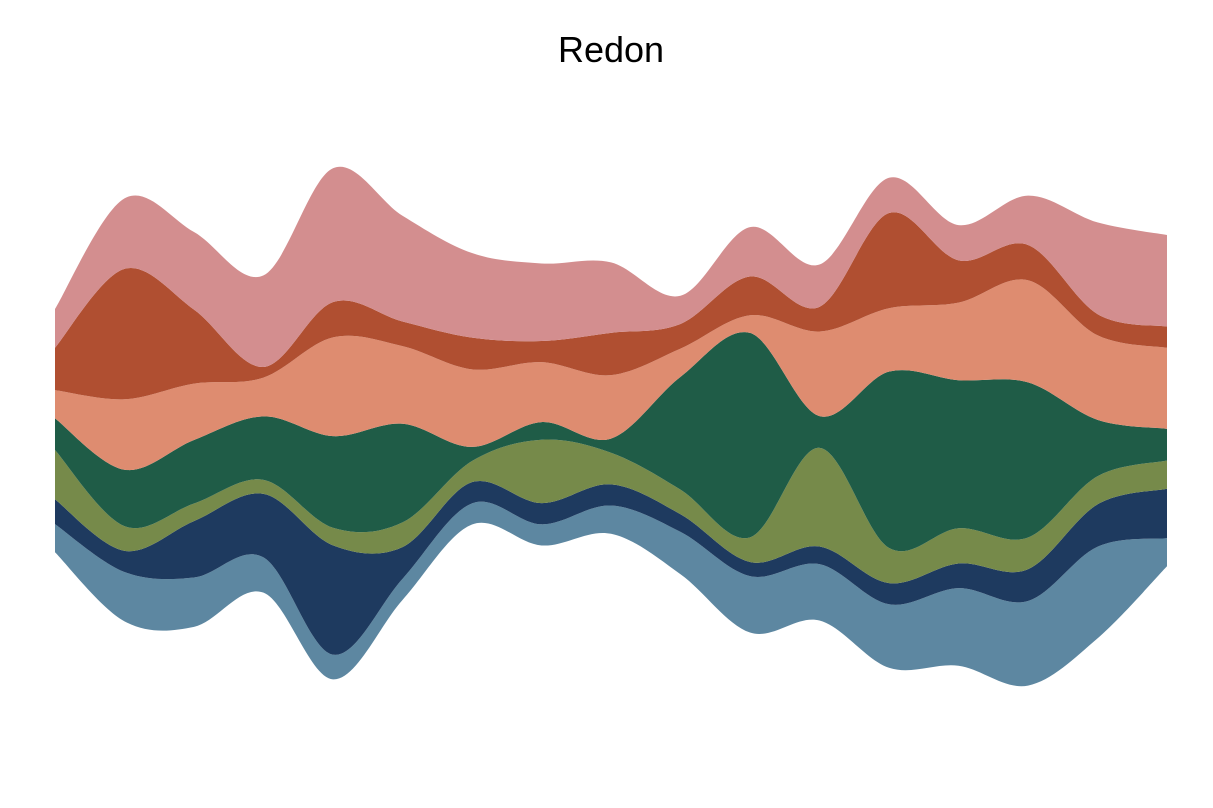  Describe the element at coordinates (611, 49) in the screenshot. I see `chart-title: Redon` at that location.